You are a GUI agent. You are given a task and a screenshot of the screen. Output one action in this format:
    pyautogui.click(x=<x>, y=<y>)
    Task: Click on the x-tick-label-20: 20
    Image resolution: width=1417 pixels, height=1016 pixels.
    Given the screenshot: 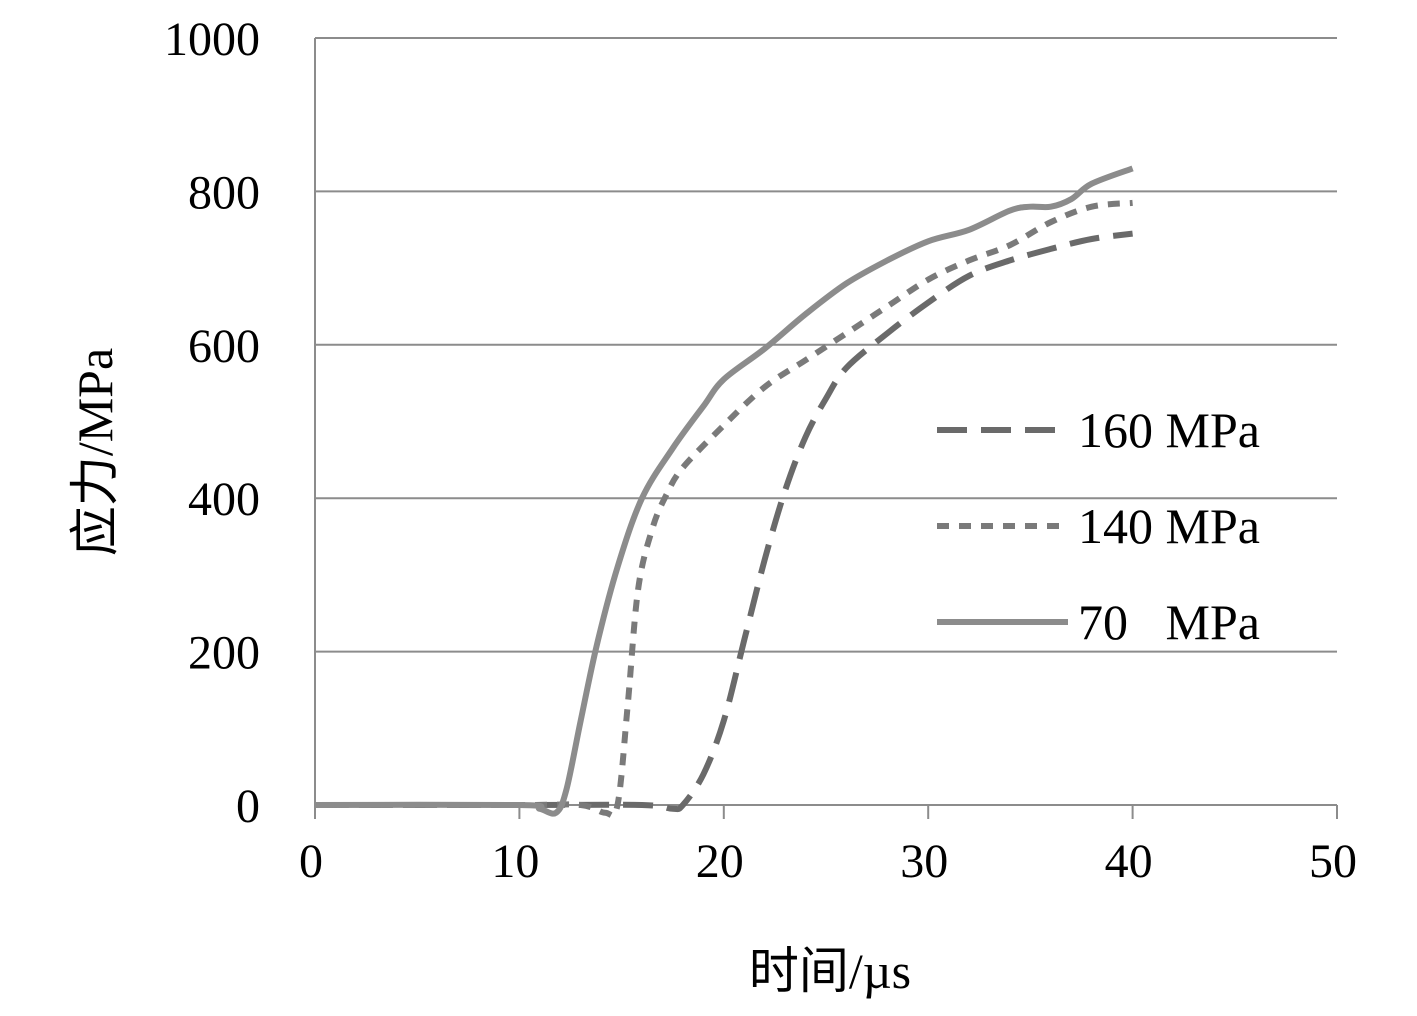 What is the action you would take?
    pyautogui.click(x=720, y=861)
    